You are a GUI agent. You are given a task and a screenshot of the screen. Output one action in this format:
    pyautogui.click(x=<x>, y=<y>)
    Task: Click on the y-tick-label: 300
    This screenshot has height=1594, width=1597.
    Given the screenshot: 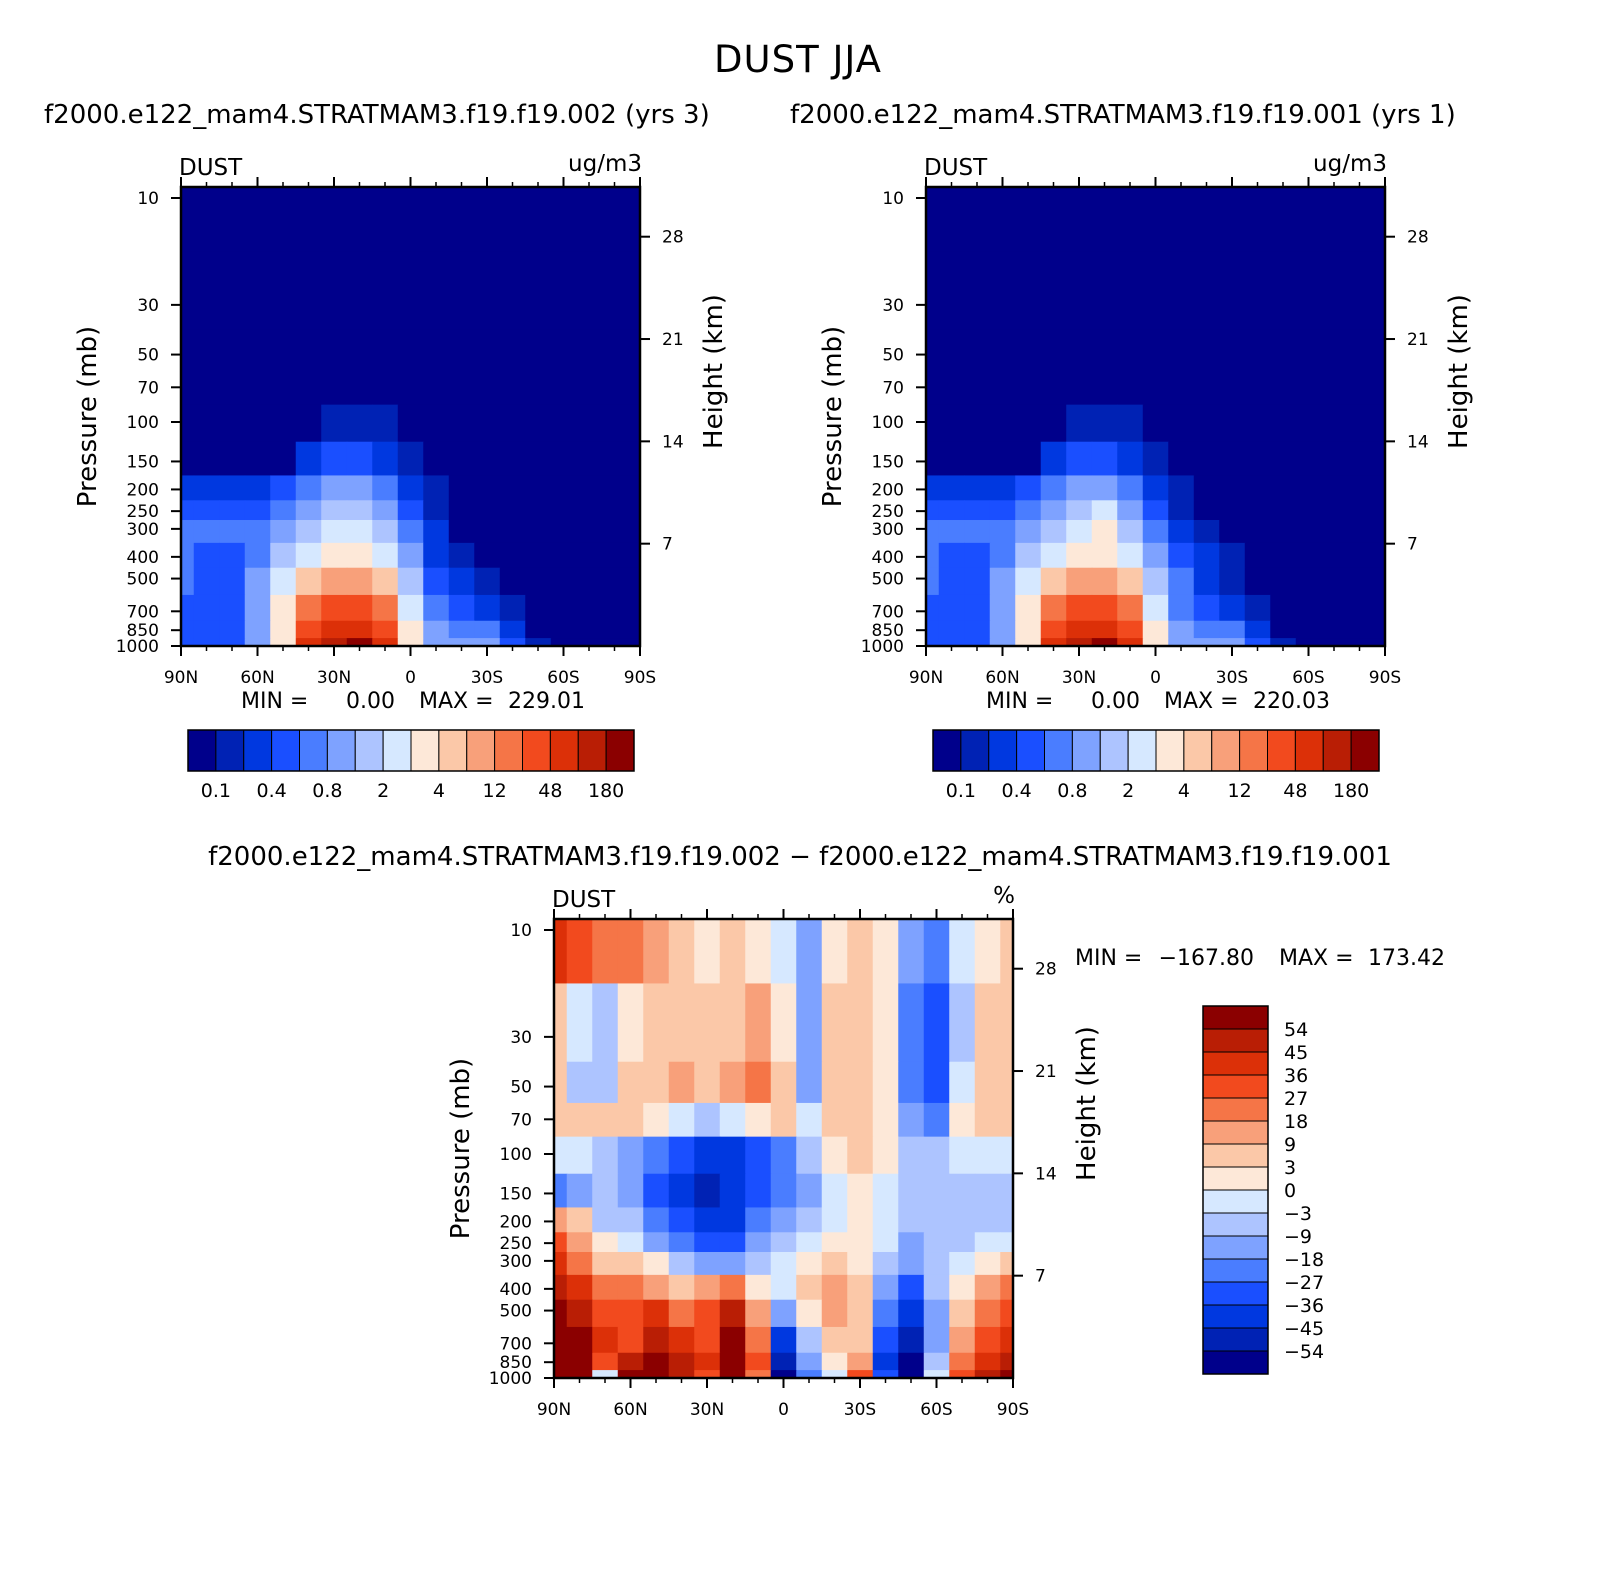 What is the action you would take?
    pyautogui.click(x=516, y=1262)
    